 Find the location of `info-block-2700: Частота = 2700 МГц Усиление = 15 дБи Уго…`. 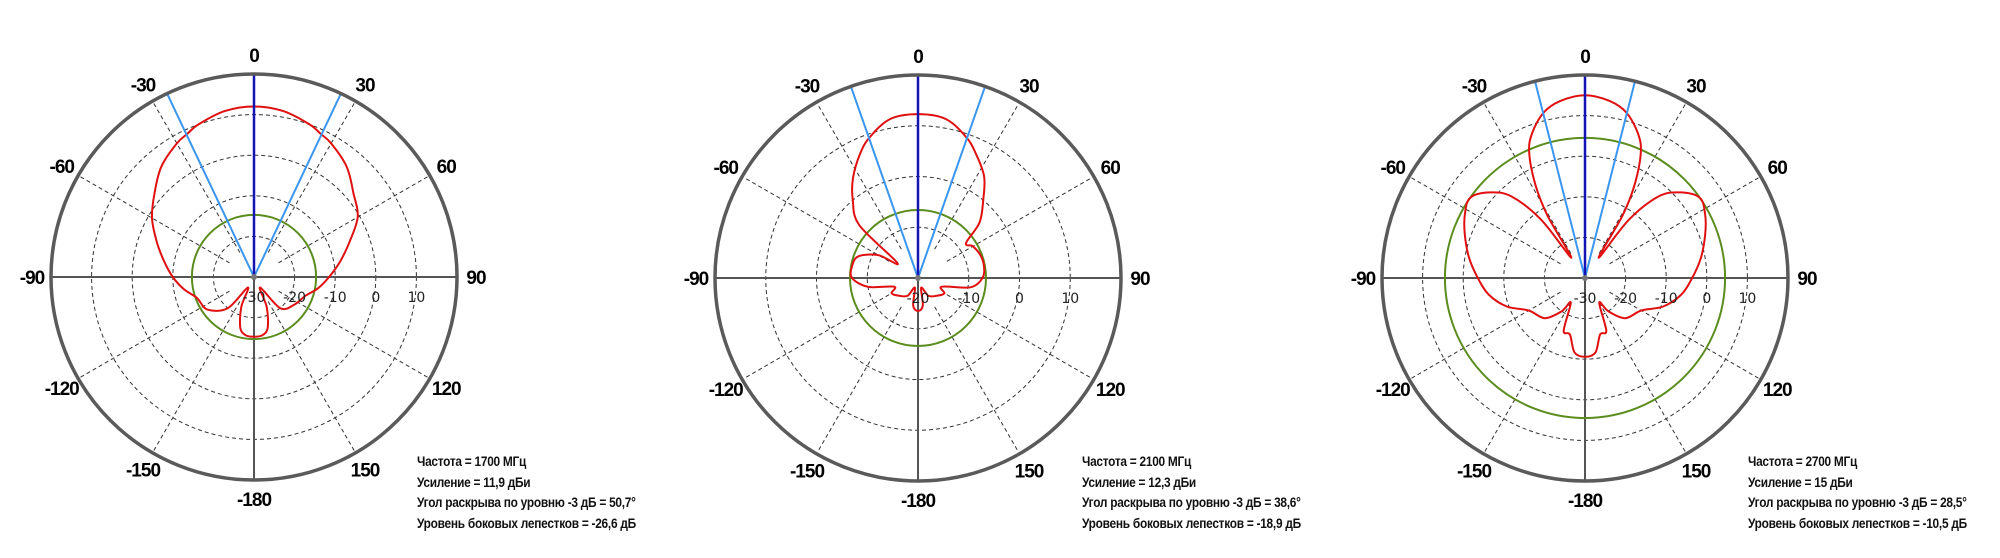

info-block-2700: Частота = 2700 МГц Усиление = 15 дБи Уго… is located at coordinates (1857, 493).